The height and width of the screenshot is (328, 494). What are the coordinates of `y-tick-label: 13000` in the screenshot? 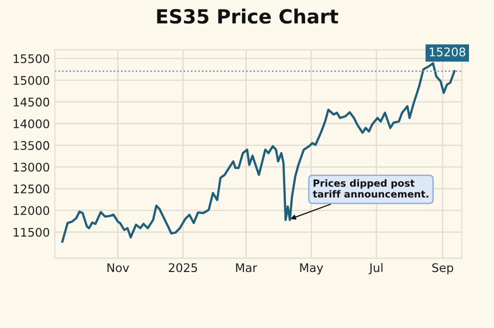 It's located at (32, 167).